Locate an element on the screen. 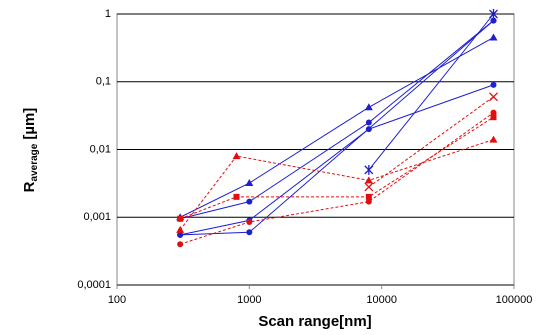  y-tick-label: 0,001 is located at coordinates (97, 217).